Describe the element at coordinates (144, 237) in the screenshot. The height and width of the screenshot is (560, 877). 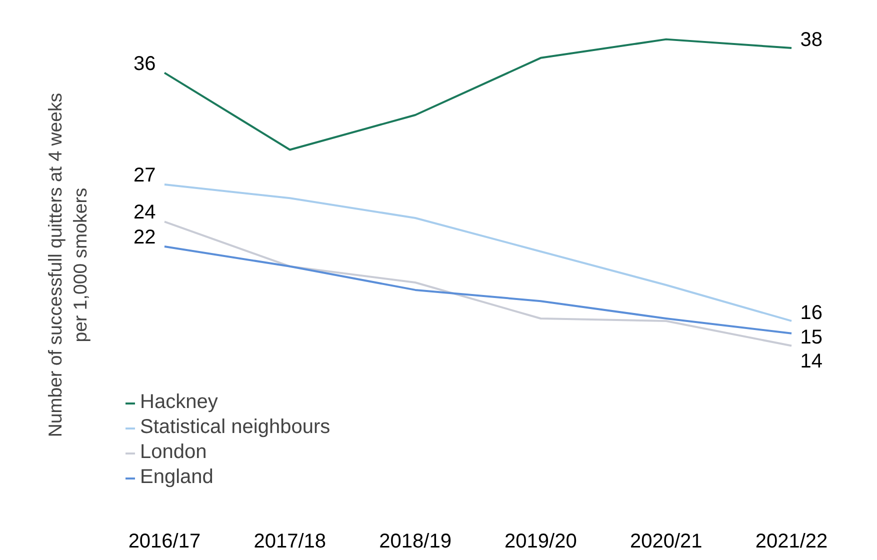
I see `data-label: 22` at that location.